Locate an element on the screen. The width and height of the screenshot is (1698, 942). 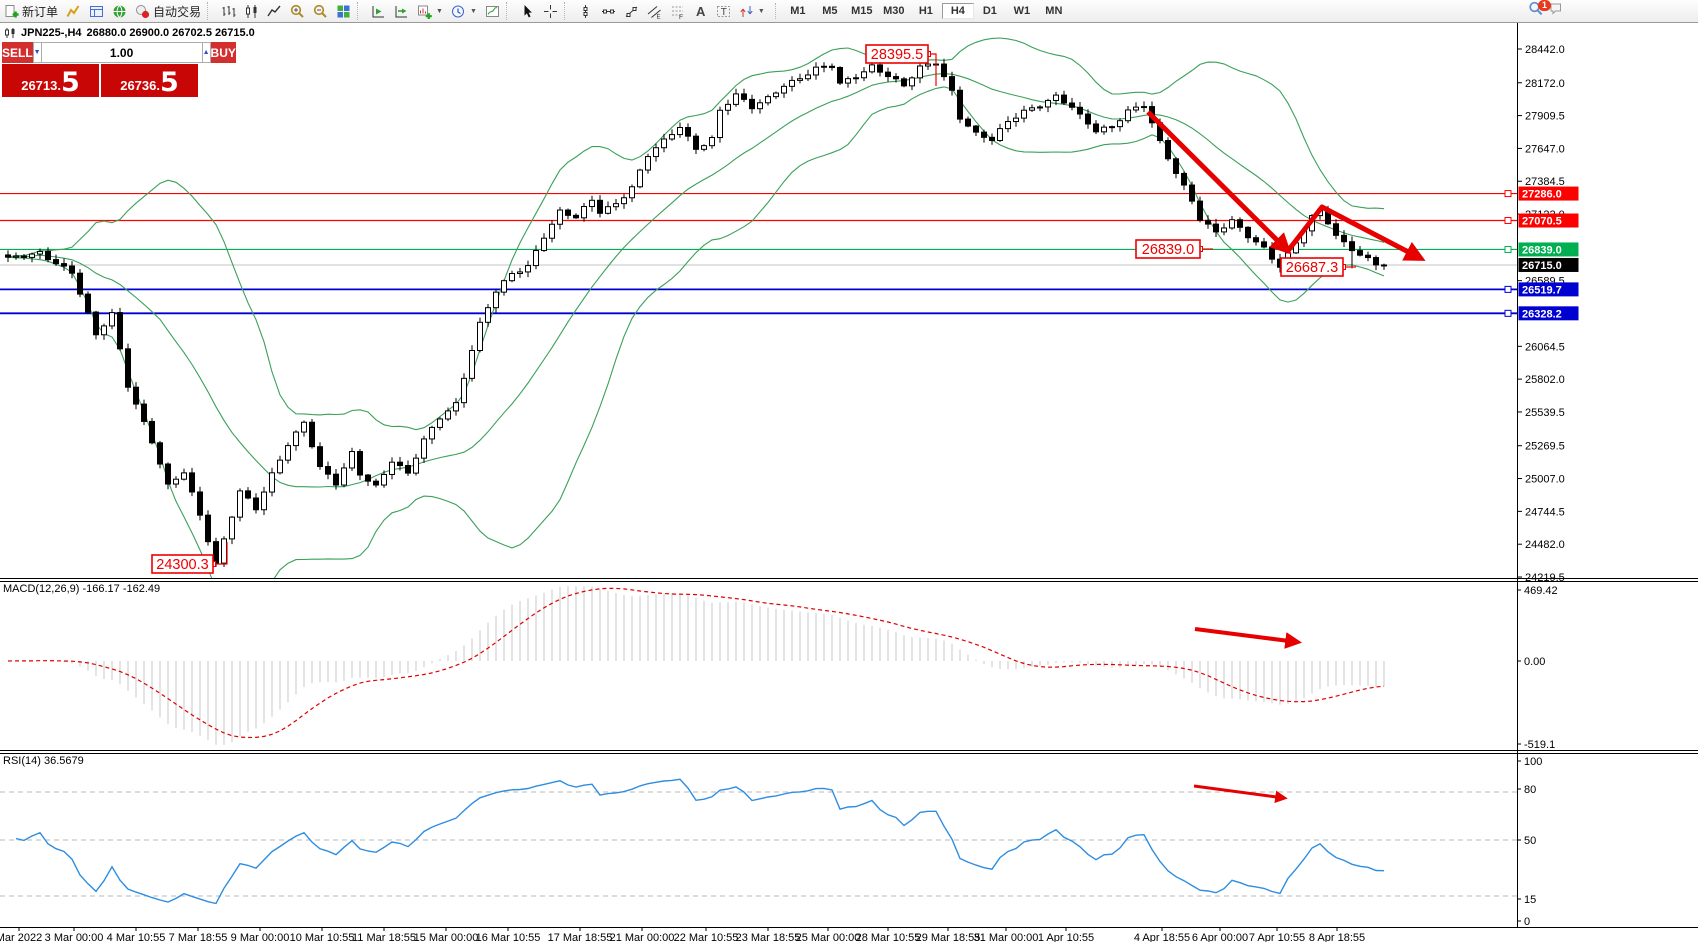
timeframe-m15: M15 is located at coordinates (862, 11).